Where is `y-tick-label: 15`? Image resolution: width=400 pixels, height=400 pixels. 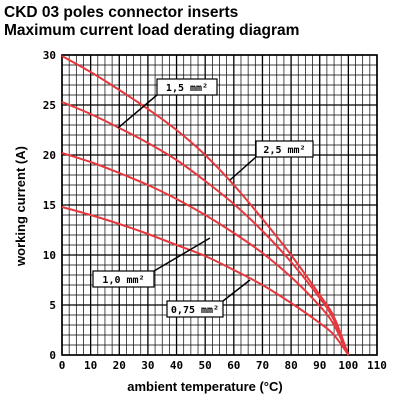 y-tick-label: 15 is located at coordinates (49, 205).